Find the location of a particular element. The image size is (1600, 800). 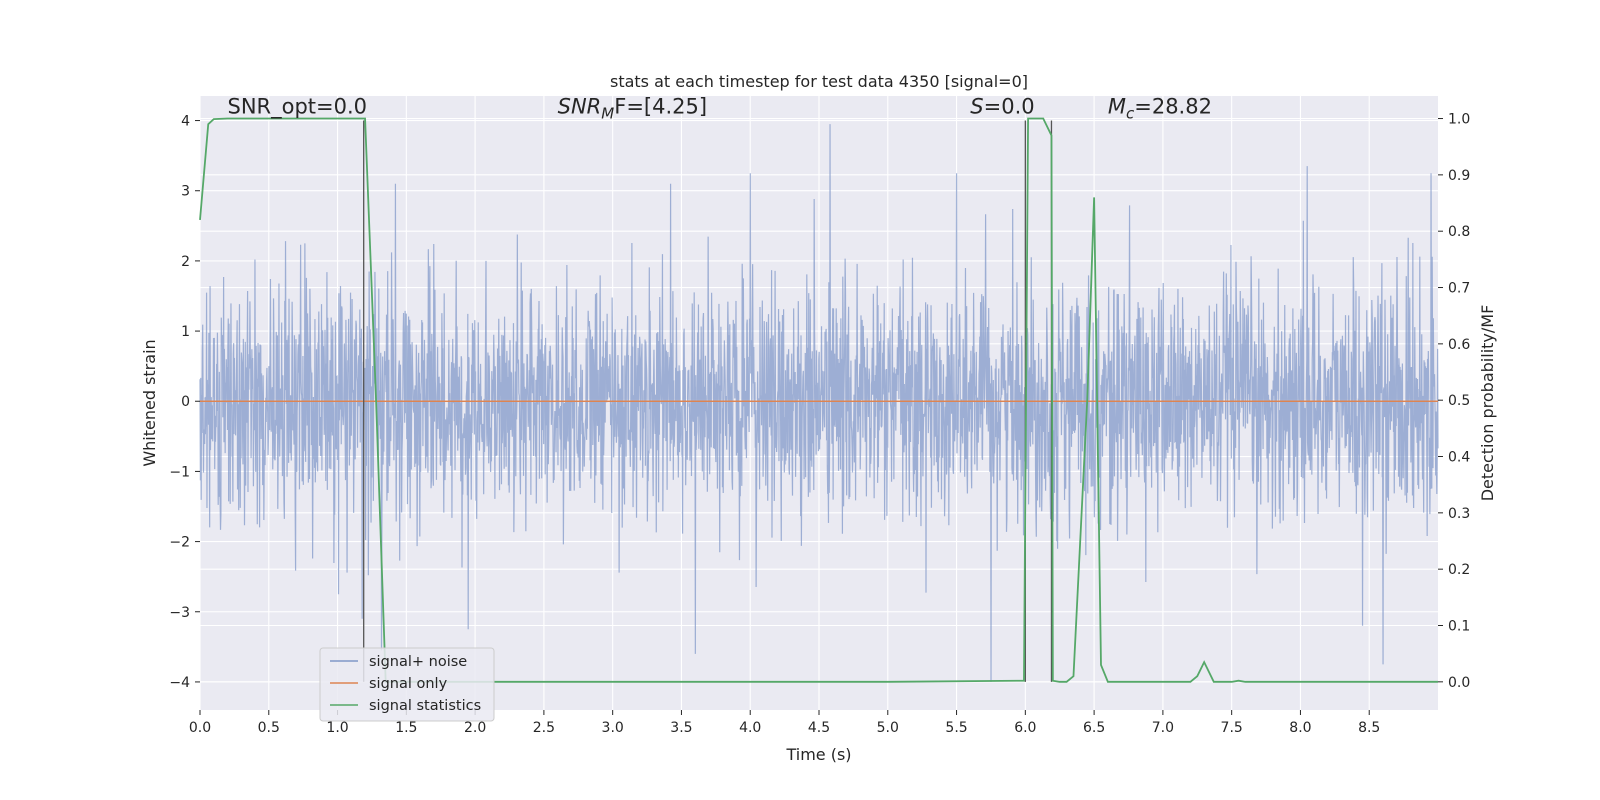

x-tick-label: 5.0 is located at coordinates (888, 728).